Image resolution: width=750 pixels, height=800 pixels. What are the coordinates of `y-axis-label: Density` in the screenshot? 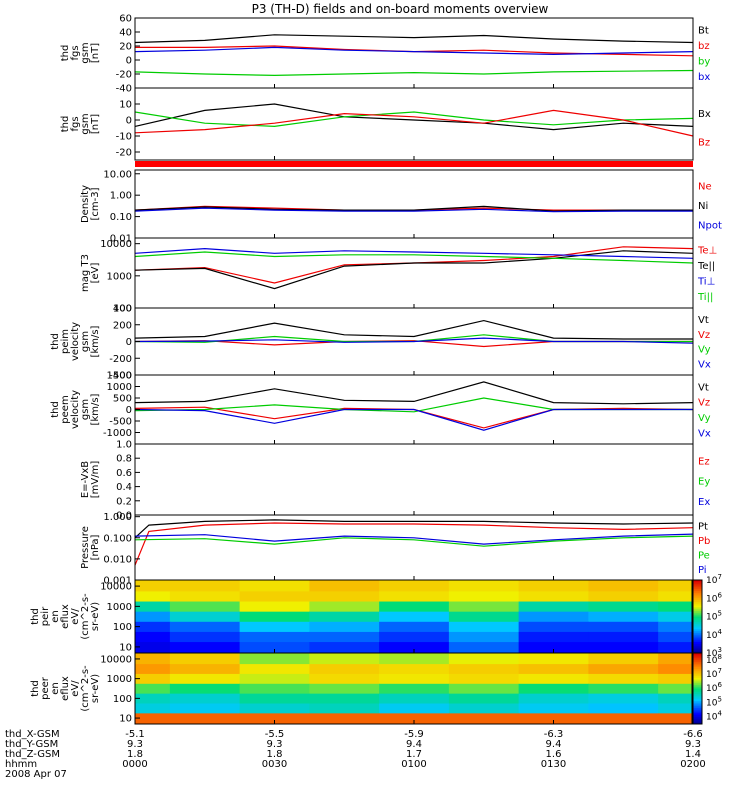 It's located at (85, 204).